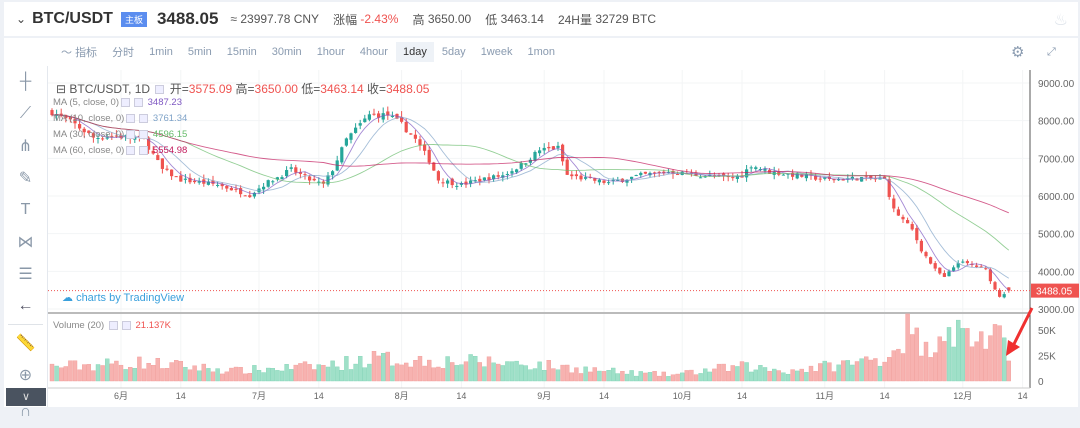  I want to click on text-icon: T, so click(25, 209).